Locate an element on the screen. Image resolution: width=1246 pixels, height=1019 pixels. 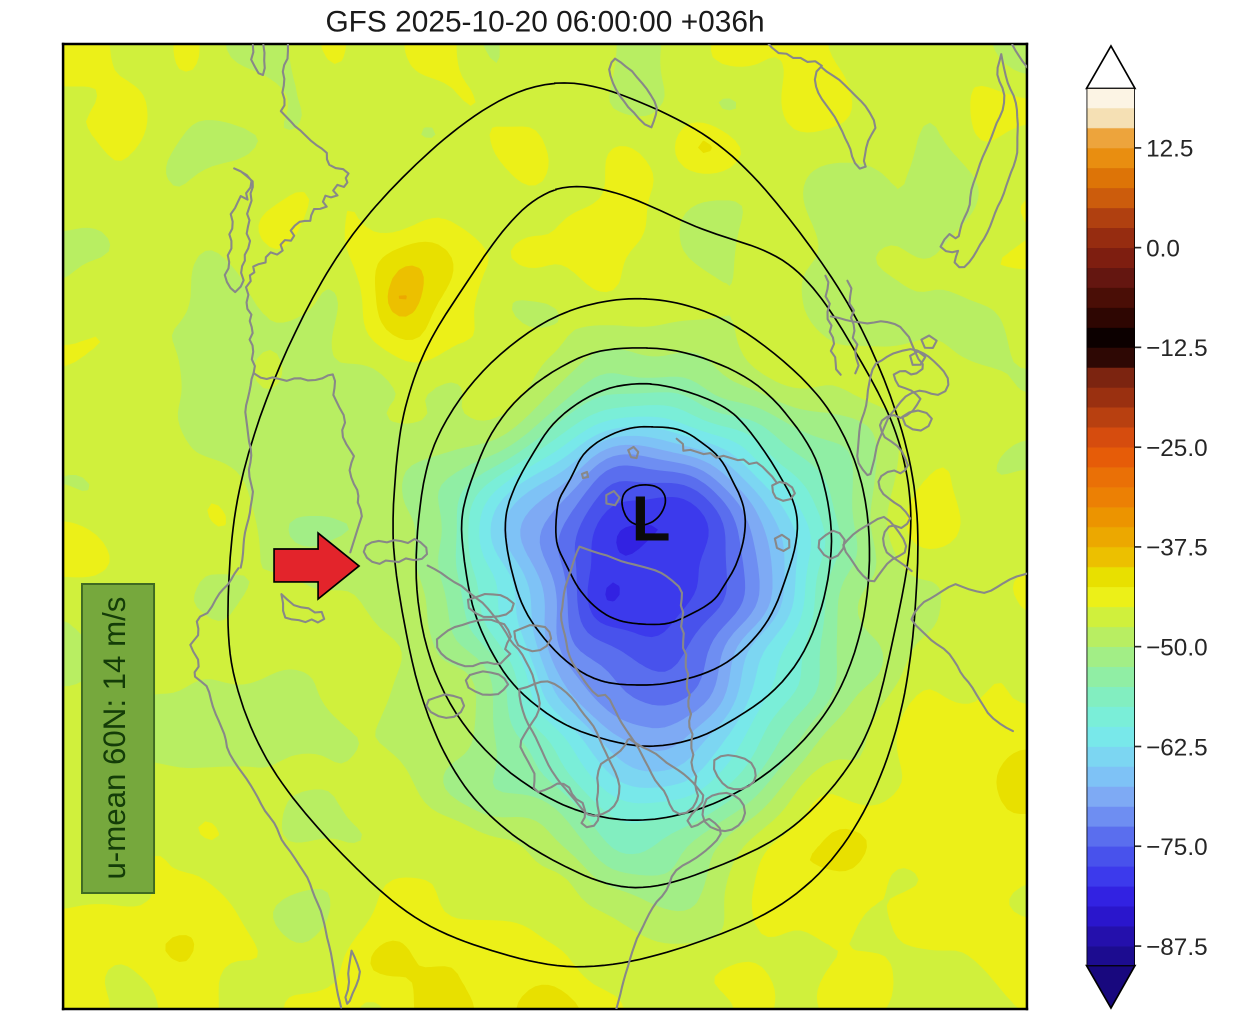
svg-text: 0.0 is located at coordinates (1163, 248).